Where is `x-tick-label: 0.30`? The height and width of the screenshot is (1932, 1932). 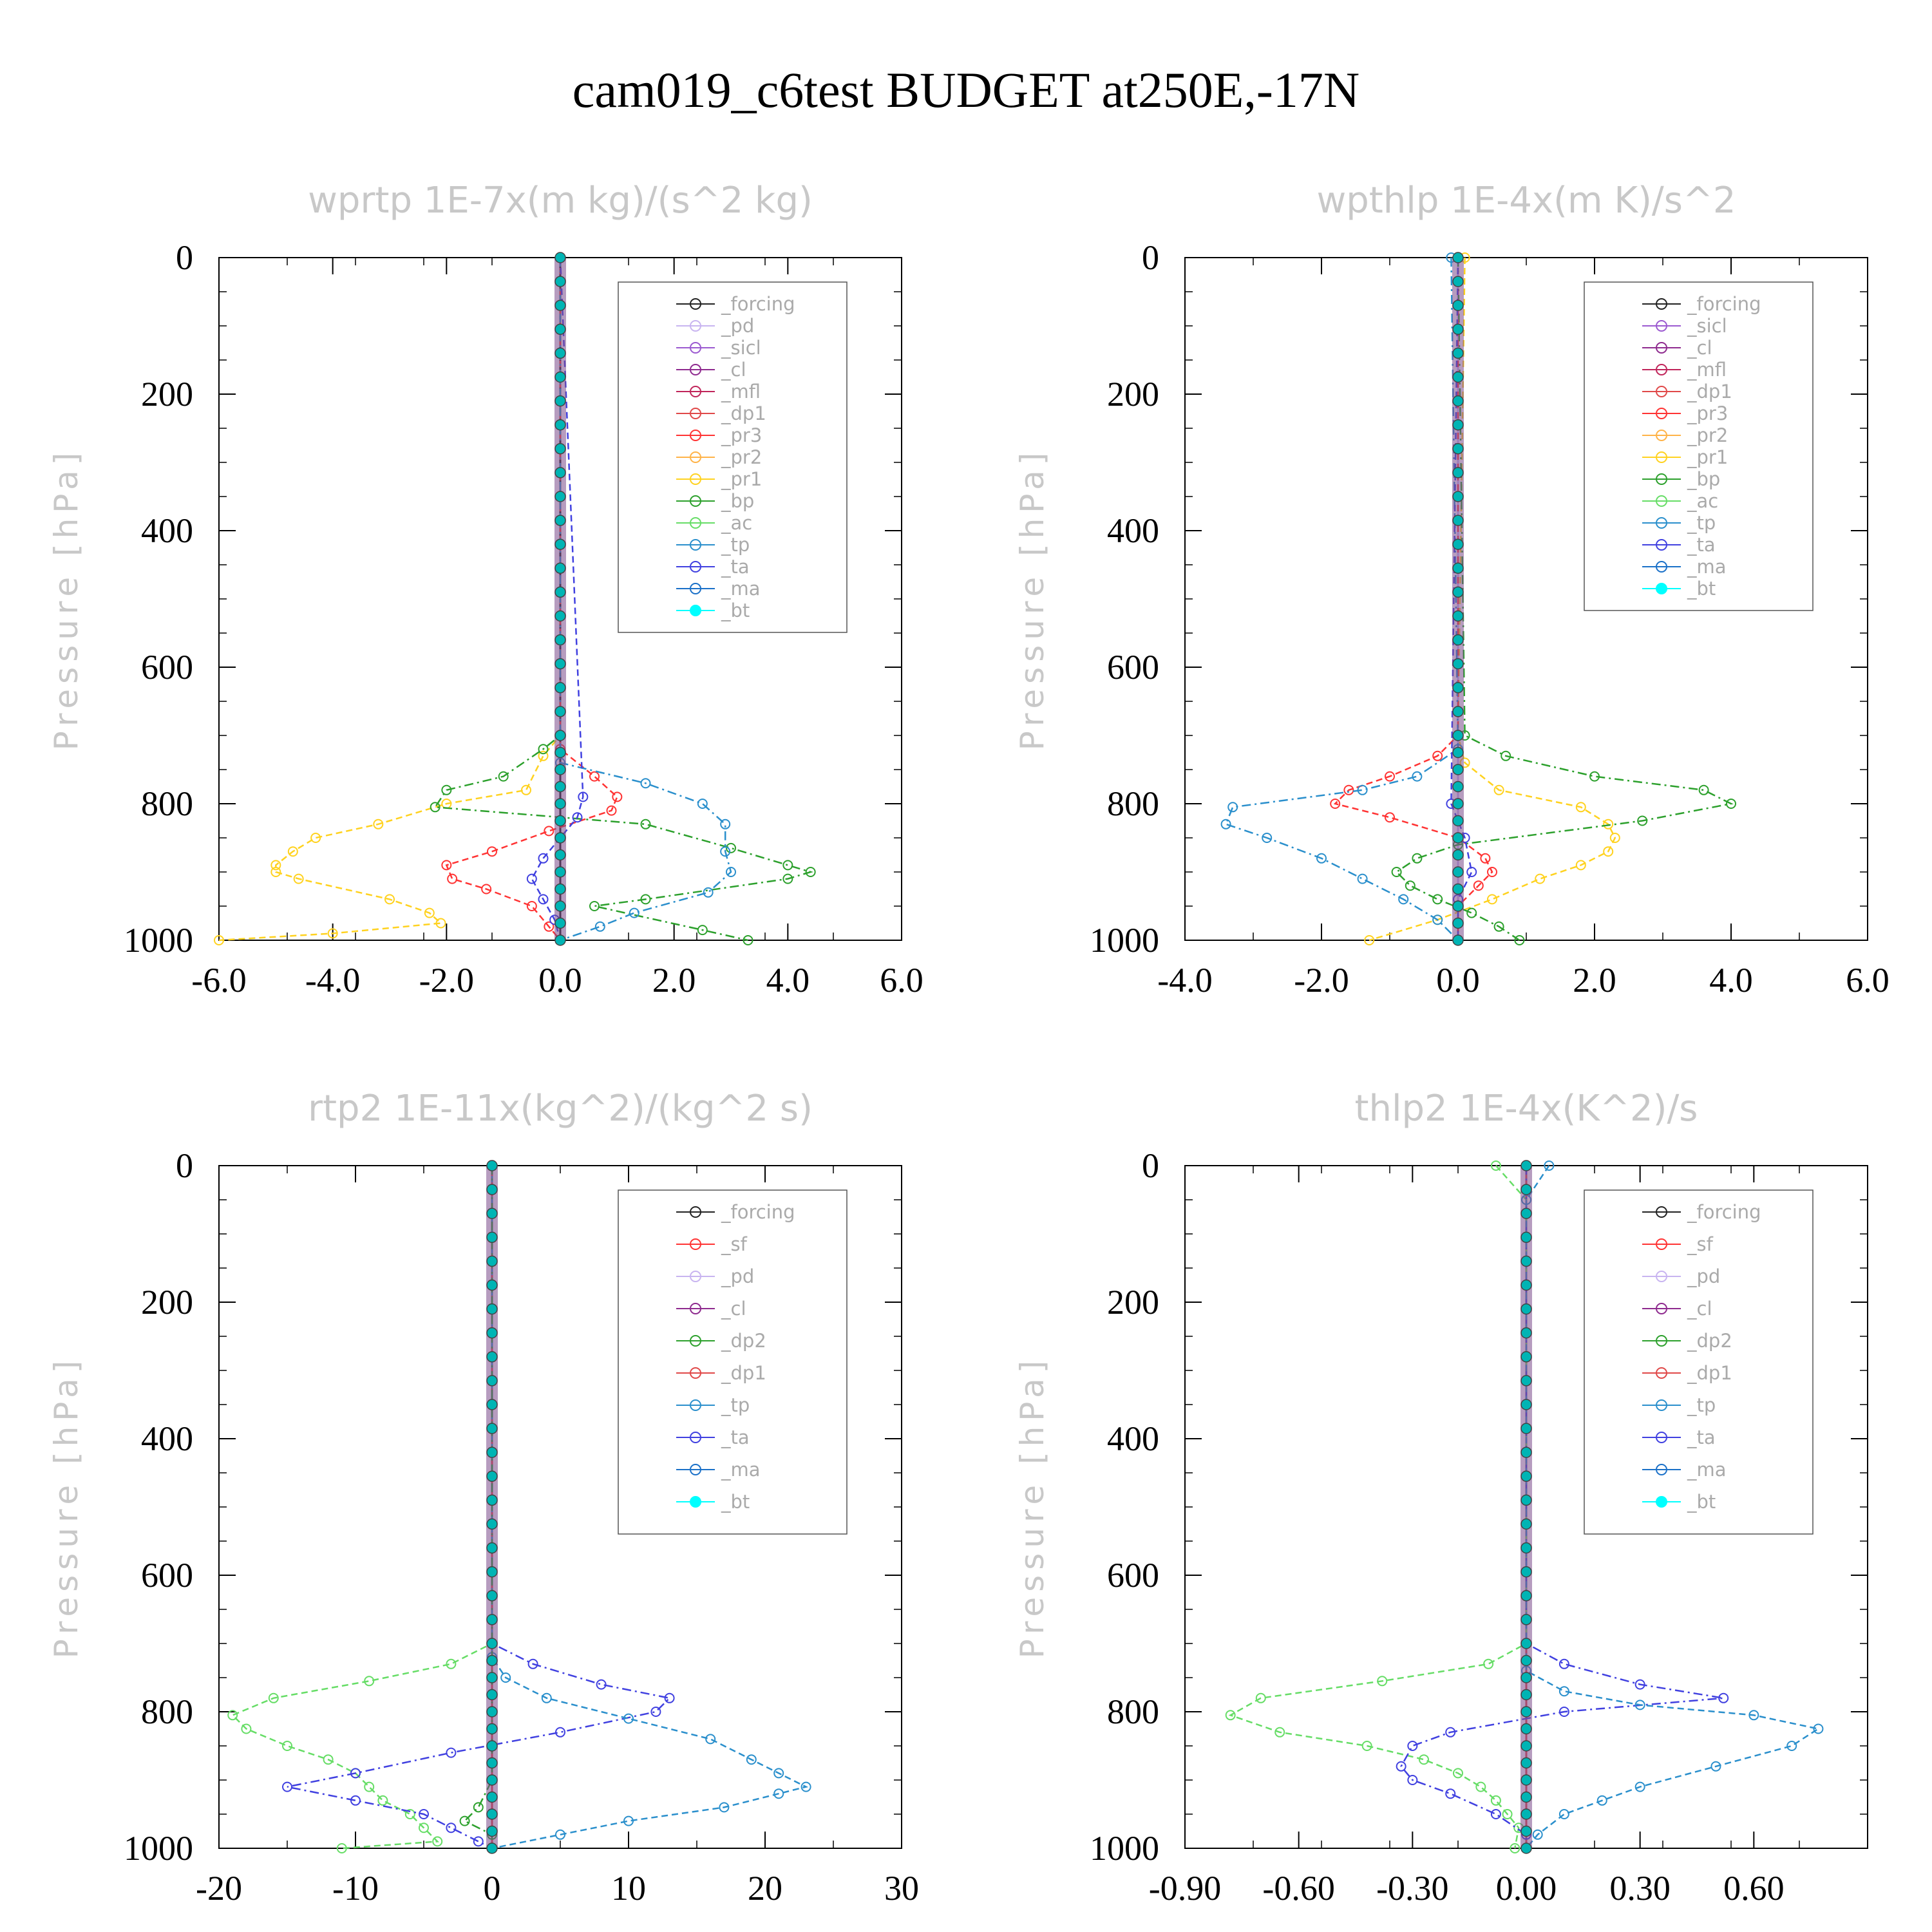 x-tick-label: 0.30 is located at coordinates (1640, 1888).